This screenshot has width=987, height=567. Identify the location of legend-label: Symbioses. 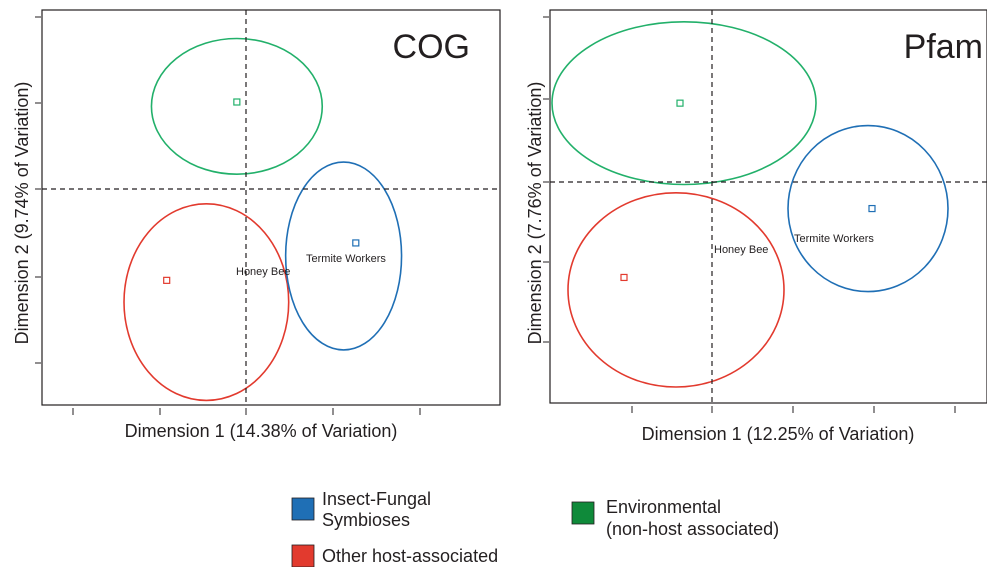
(366, 520).